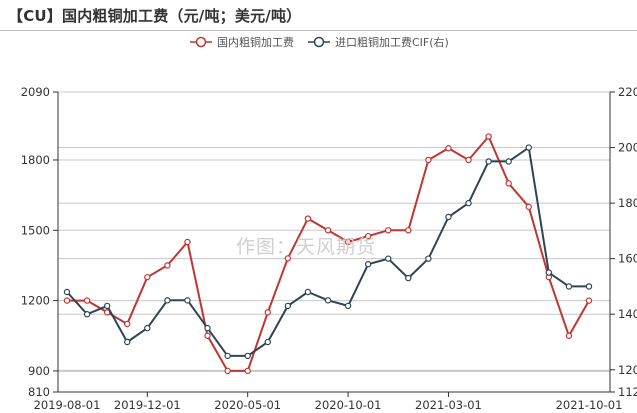  What do you see at coordinates (392, 42) in the screenshot?
I see `legend-label-import: 进口粗铜加工费CIF(右)` at bounding box center [392, 42].